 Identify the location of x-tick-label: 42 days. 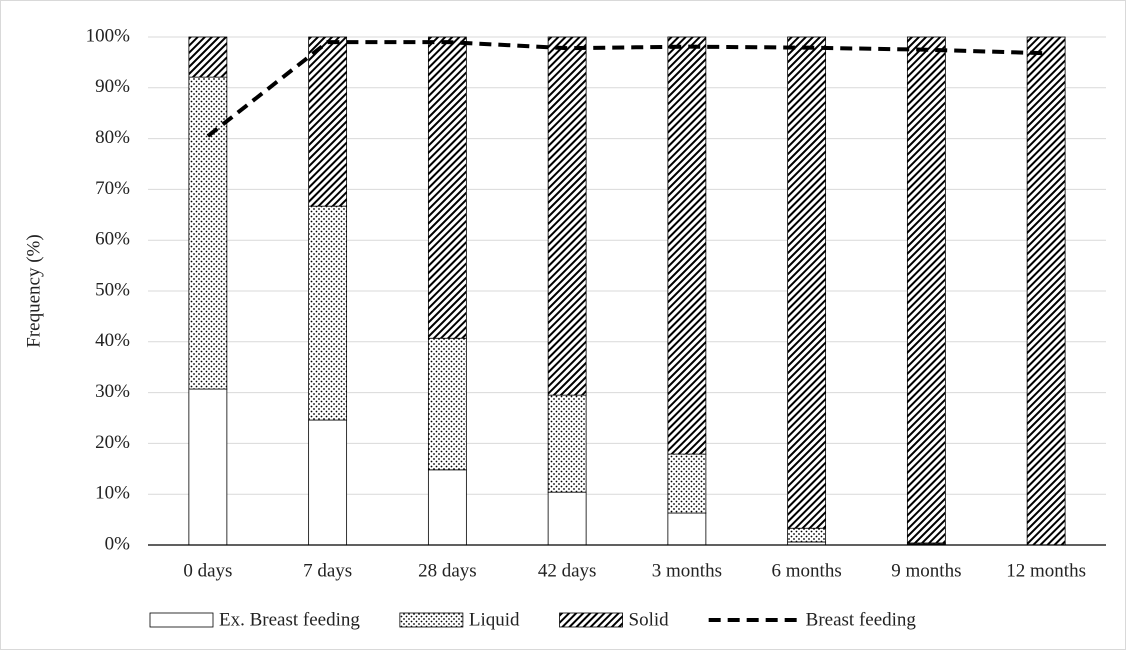
(567, 570).